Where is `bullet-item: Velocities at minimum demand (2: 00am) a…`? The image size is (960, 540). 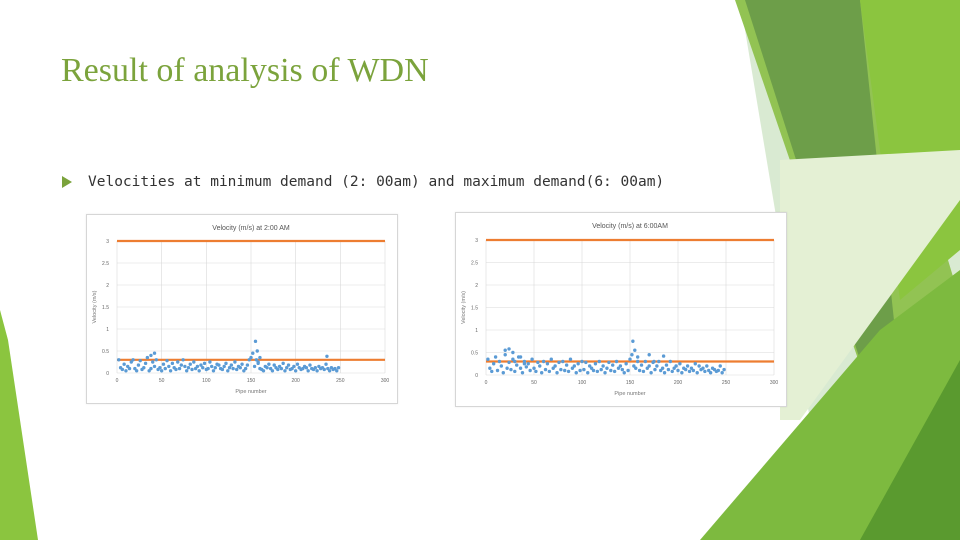
bullet-item: Velocities at minimum demand (2: 00am) a… is located at coordinates (363, 182).